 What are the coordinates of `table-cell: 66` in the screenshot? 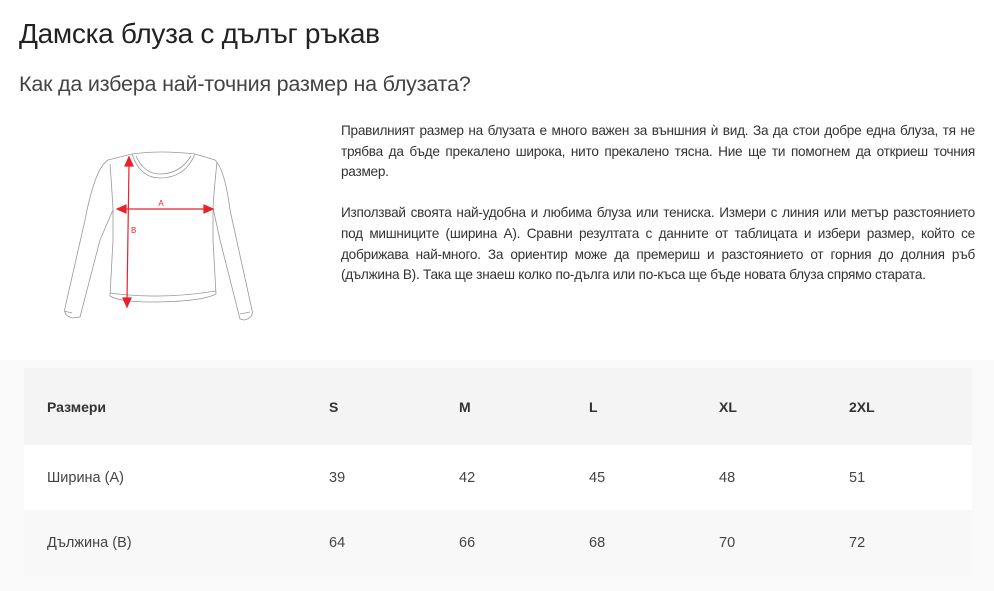 It's located at (467, 543).